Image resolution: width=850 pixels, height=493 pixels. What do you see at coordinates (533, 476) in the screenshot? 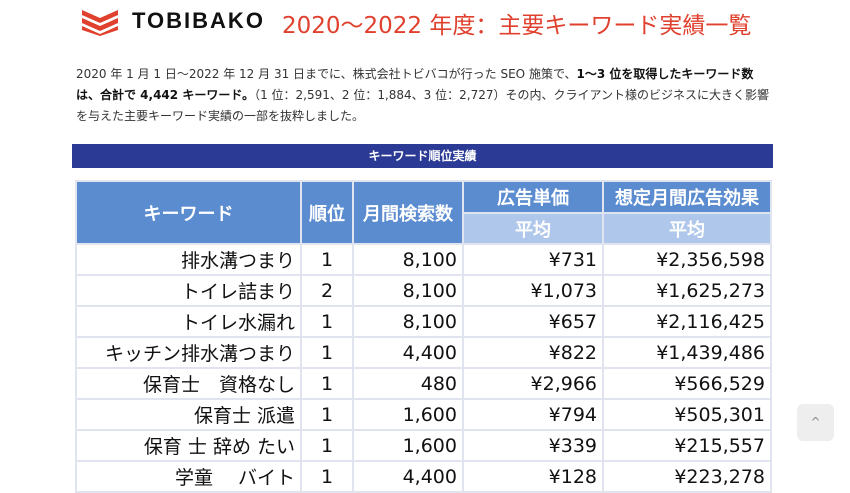
I see `cell-cpc: ¥128` at bounding box center [533, 476].